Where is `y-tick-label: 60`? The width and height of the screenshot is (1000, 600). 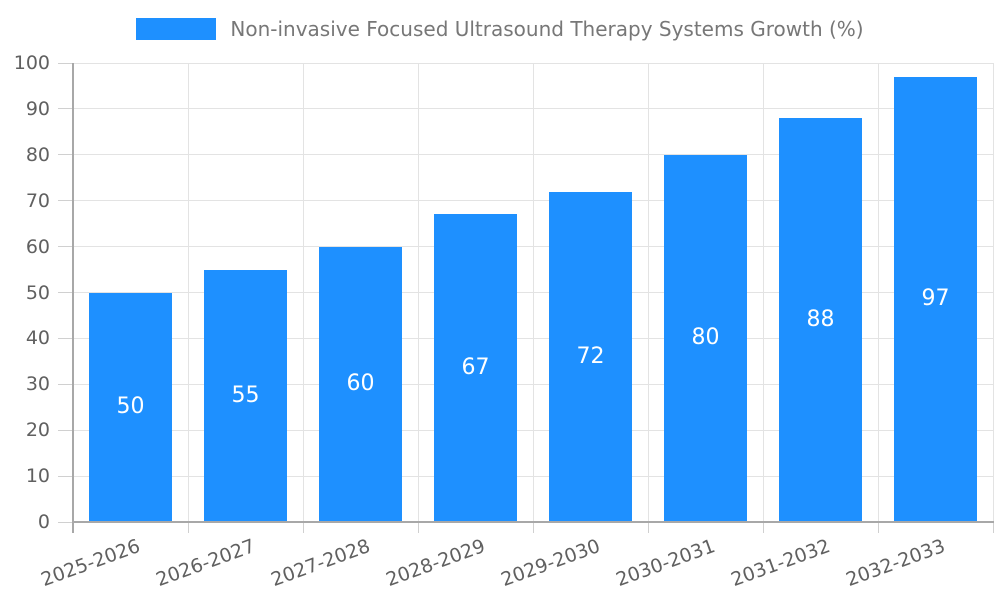 y-tick-label: 60 is located at coordinates (37, 246).